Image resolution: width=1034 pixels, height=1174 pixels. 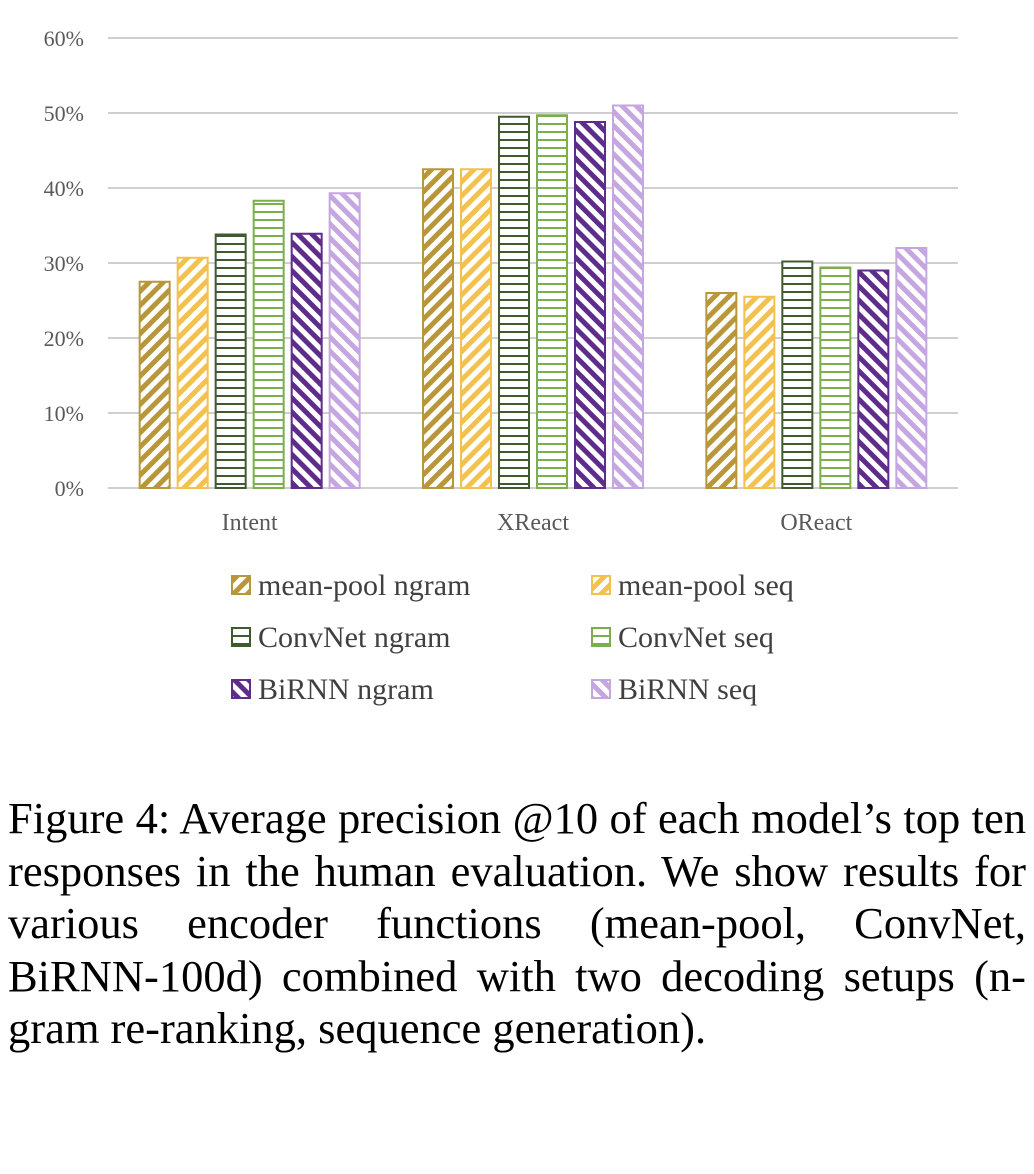 What do you see at coordinates (687, 689) in the screenshot?
I see `legend-label: BiRNN seq` at bounding box center [687, 689].